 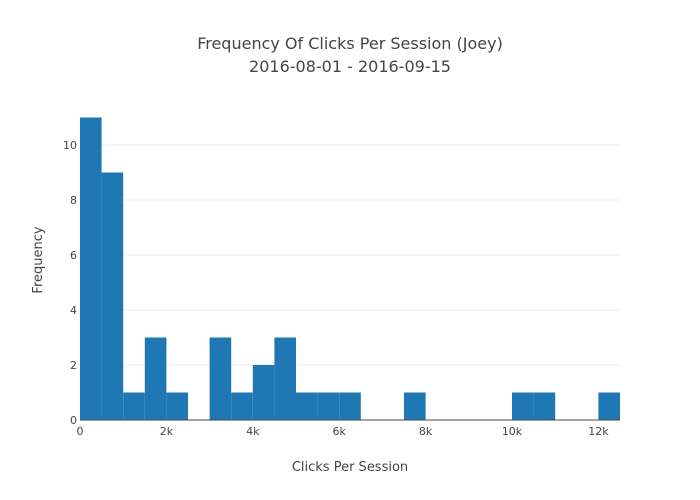 I want to click on y-axis-title: Frequency, so click(x=38, y=259).